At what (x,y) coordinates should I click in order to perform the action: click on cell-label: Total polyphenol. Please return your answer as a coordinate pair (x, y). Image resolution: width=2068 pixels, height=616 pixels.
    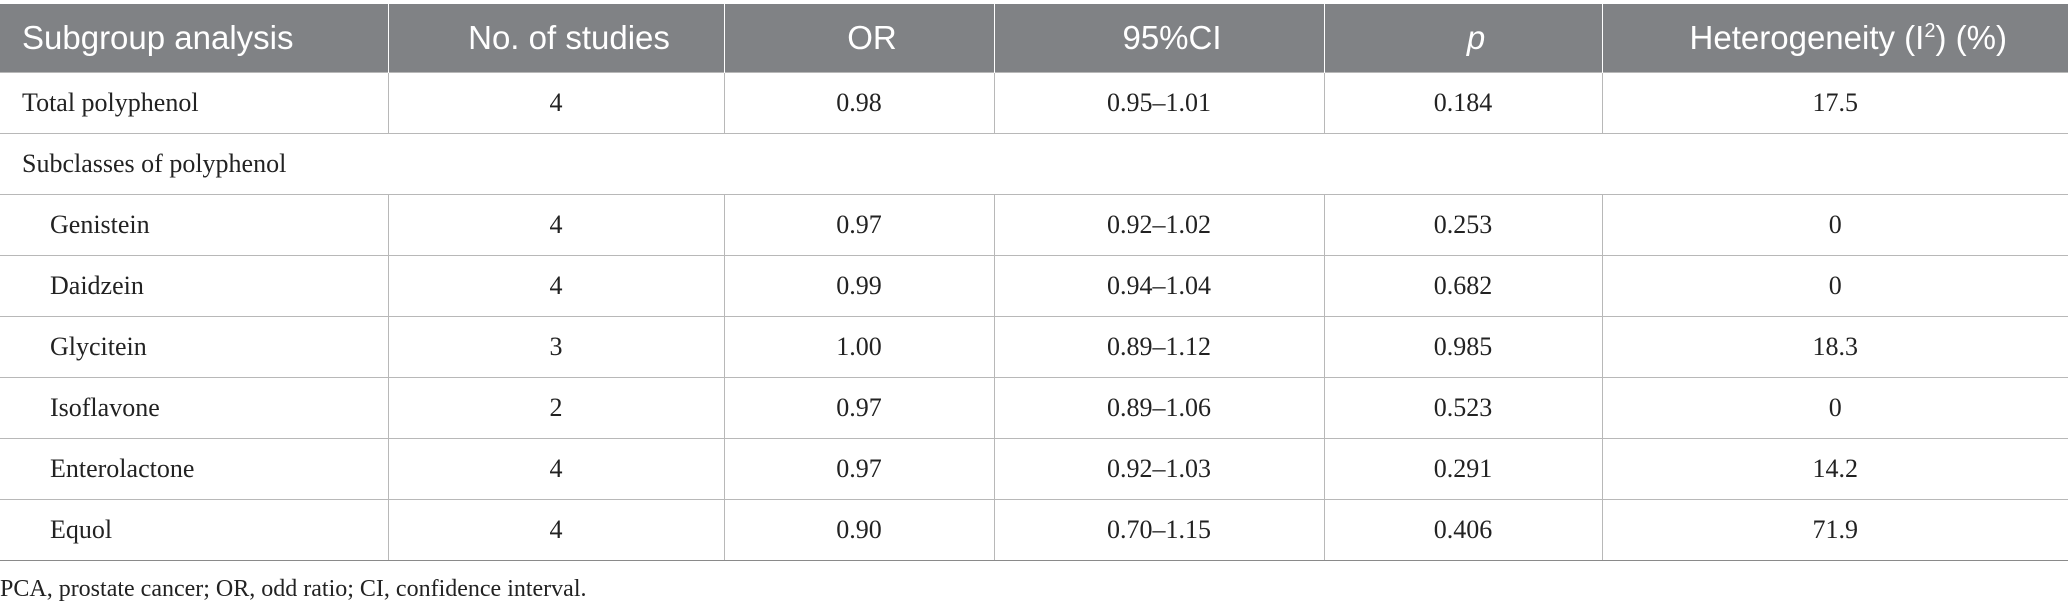
    Looking at the image, I should click on (194, 102).